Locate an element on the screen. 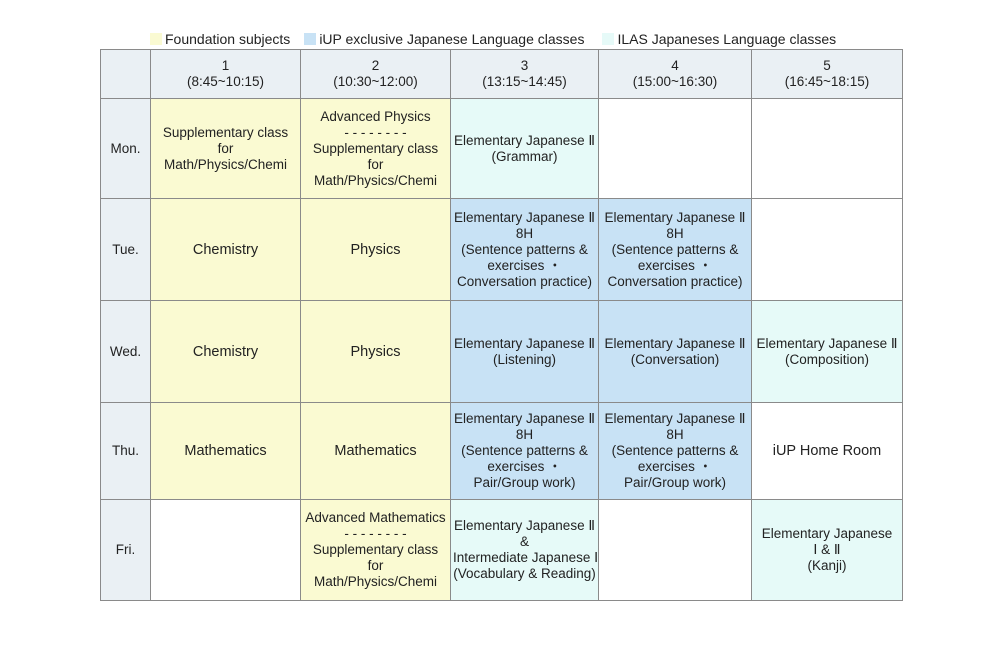  class-text: (Vocabulary & Reading) is located at coordinates (524, 573).